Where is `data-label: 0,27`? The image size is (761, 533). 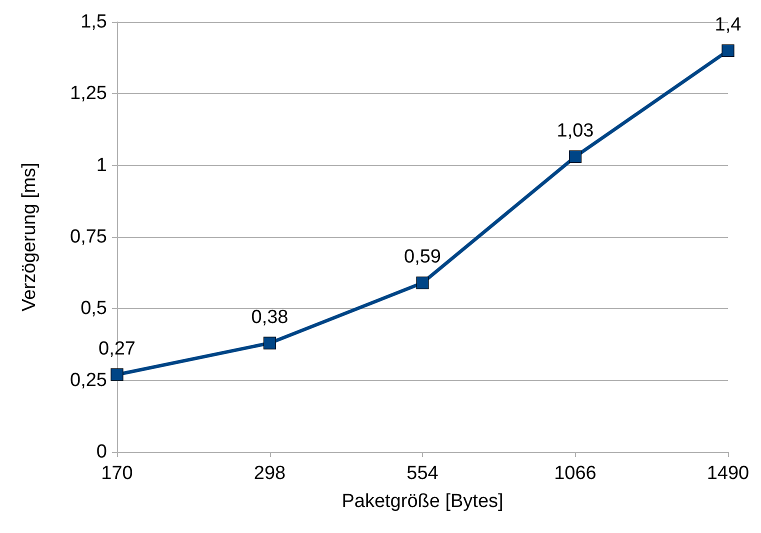 data-label: 0,27 is located at coordinates (117, 349).